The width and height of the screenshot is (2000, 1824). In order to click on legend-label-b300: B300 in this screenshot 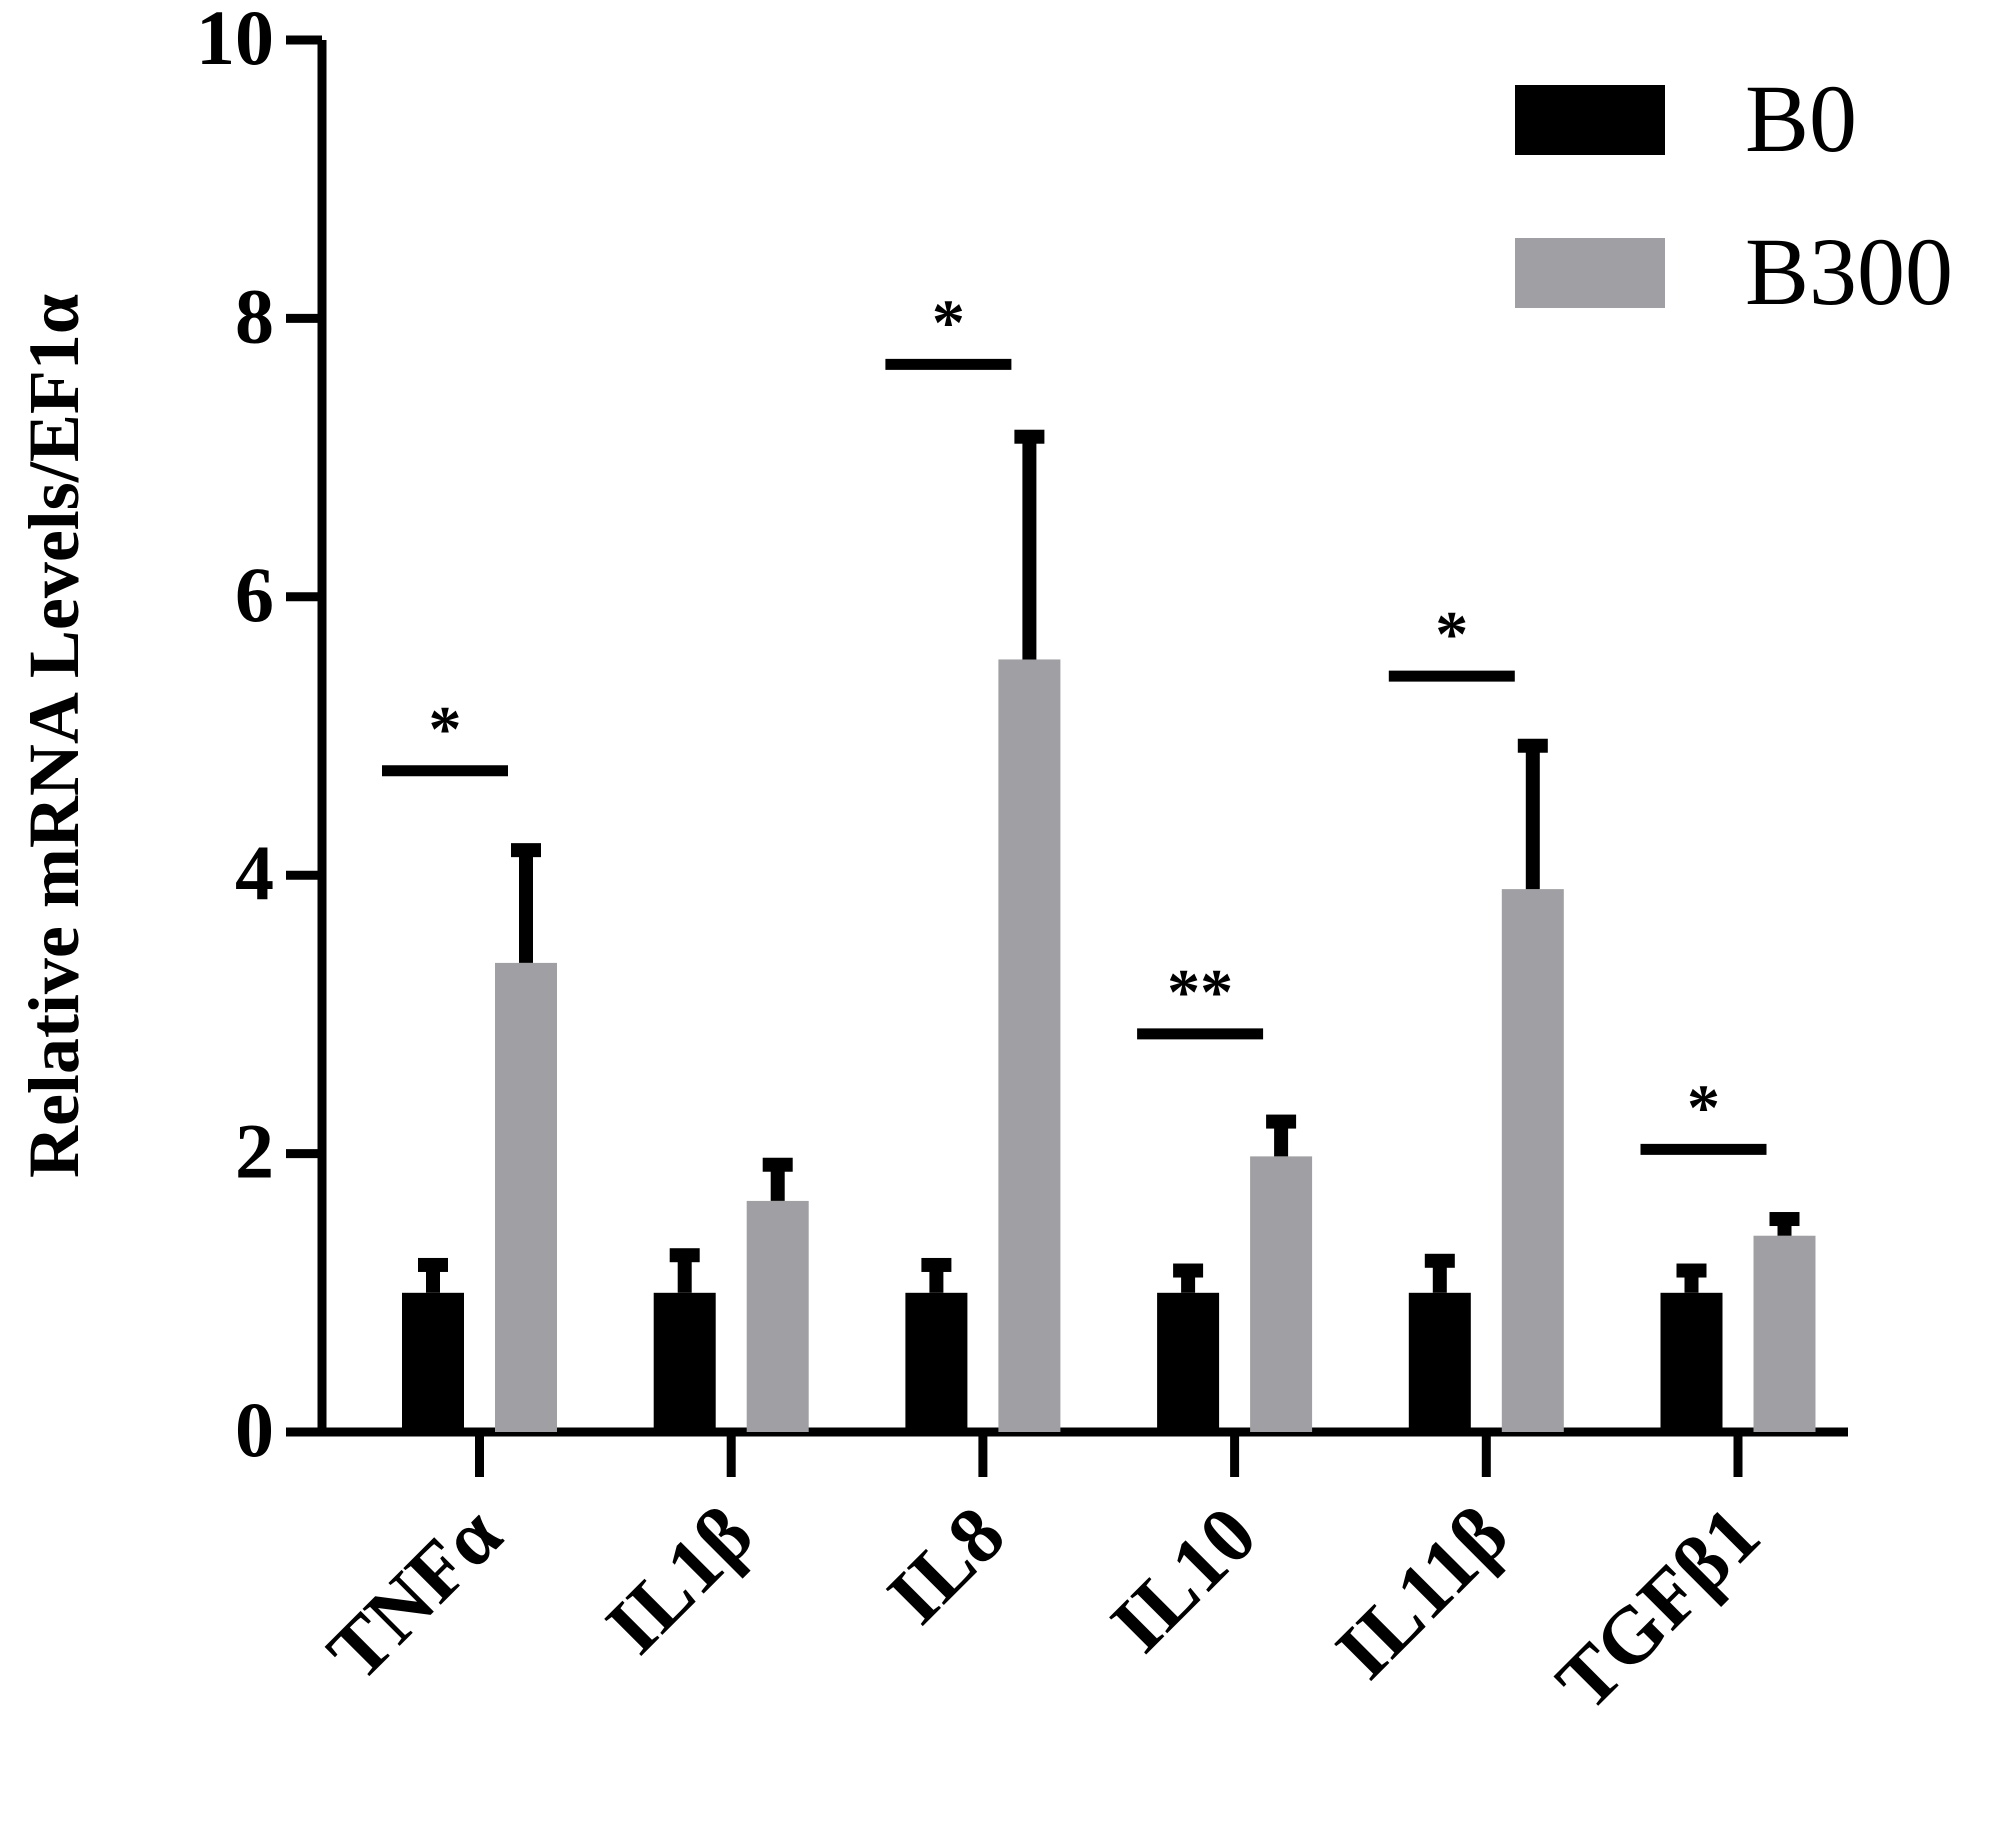, I will do `click(1849, 271)`.